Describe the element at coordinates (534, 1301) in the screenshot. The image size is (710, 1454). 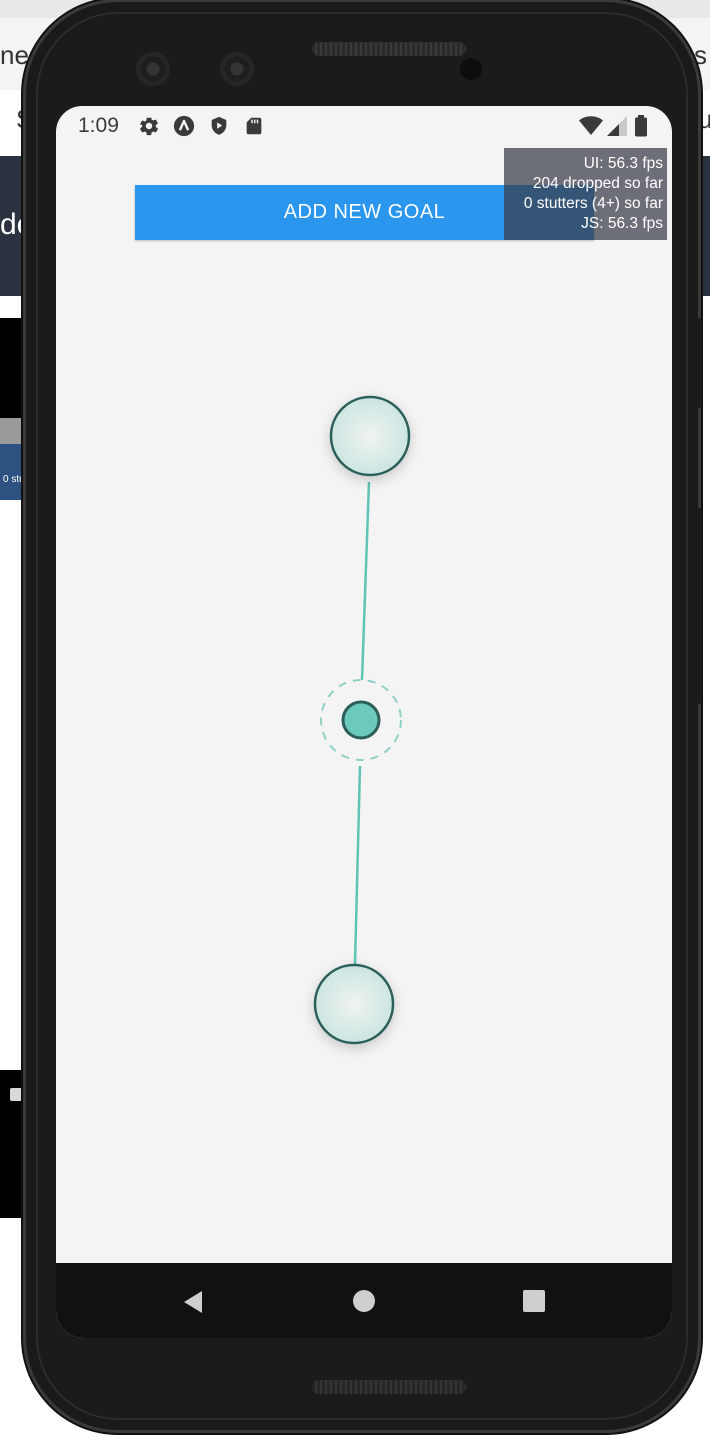
I see `recents-icon` at that location.